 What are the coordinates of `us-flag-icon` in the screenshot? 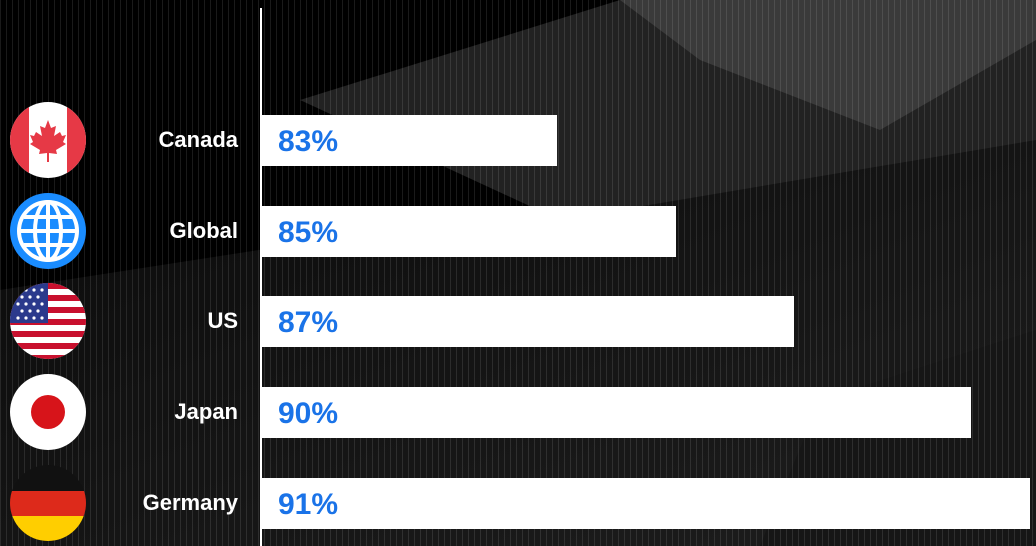 It's located at (48, 321).